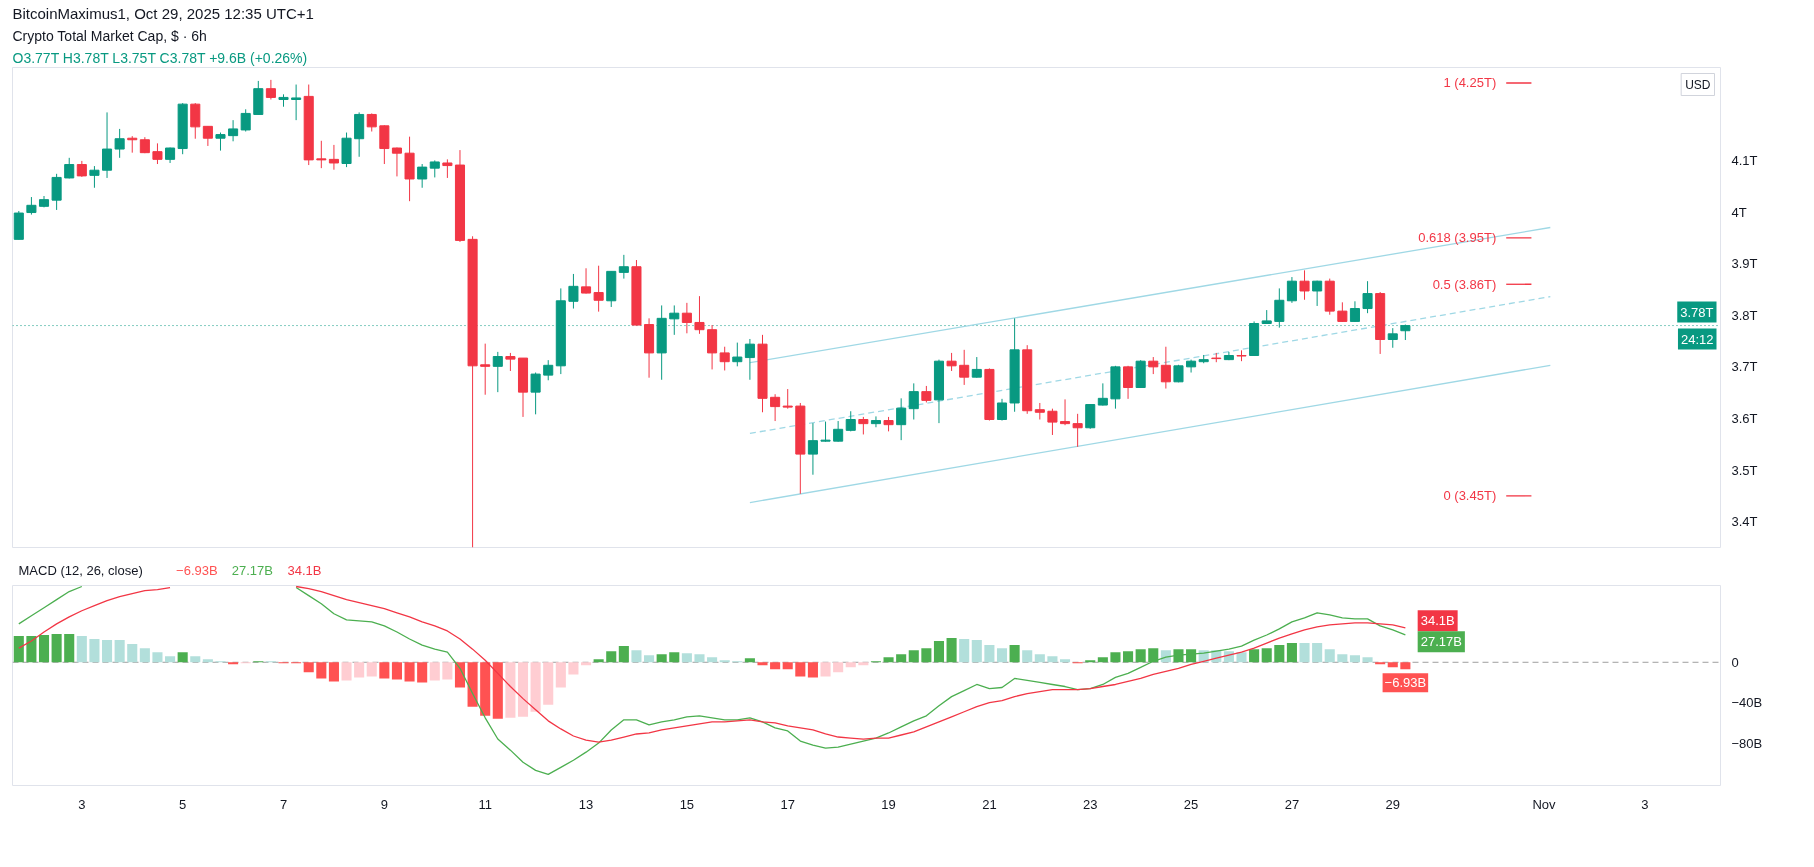  Describe the element at coordinates (888, 804) in the screenshot. I see `x-tick-label: 19` at that location.